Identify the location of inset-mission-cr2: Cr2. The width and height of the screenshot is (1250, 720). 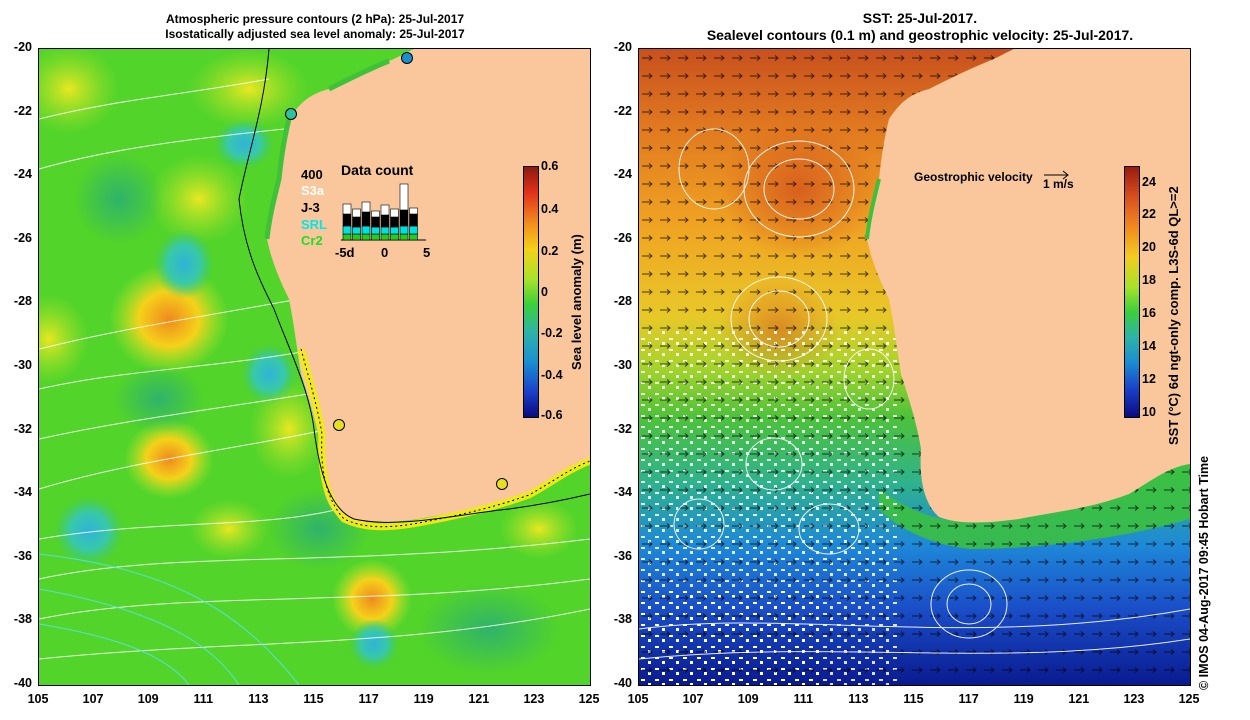
(312, 240).